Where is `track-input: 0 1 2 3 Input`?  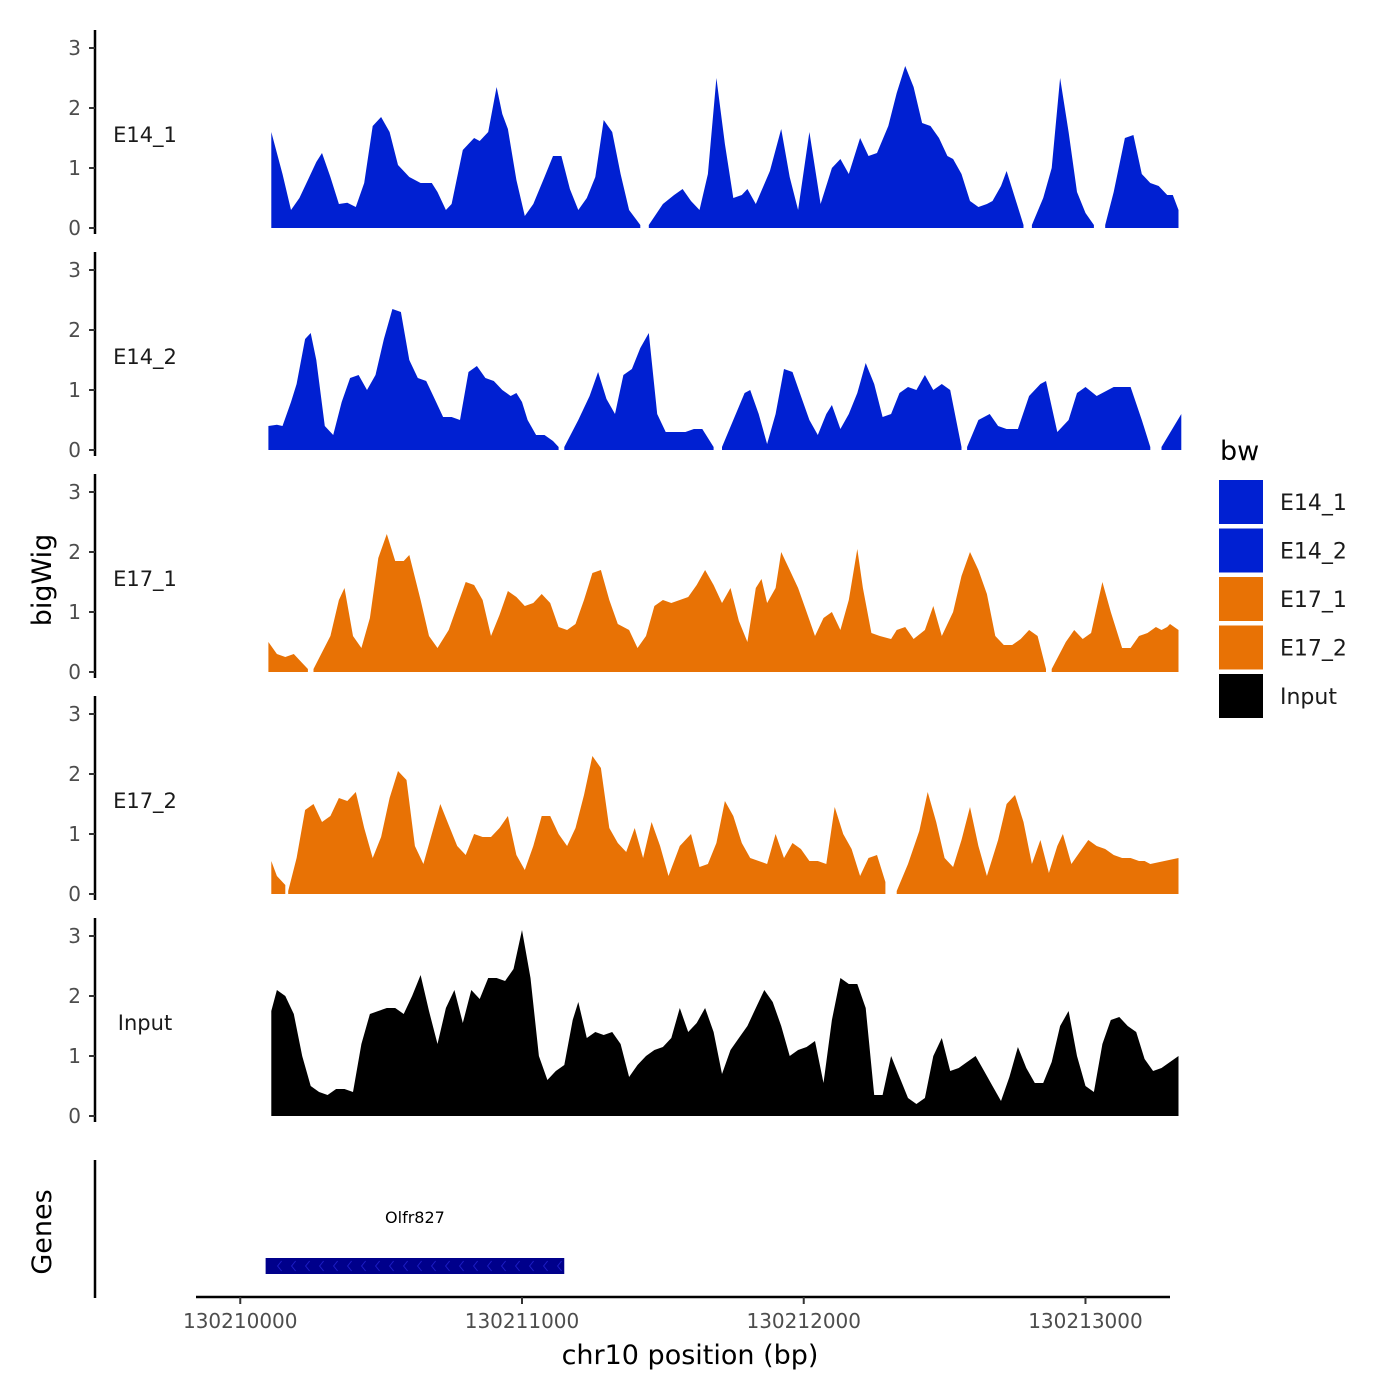
track-input: 0 1 2 3 Input is located at coordinates (623, 1023).